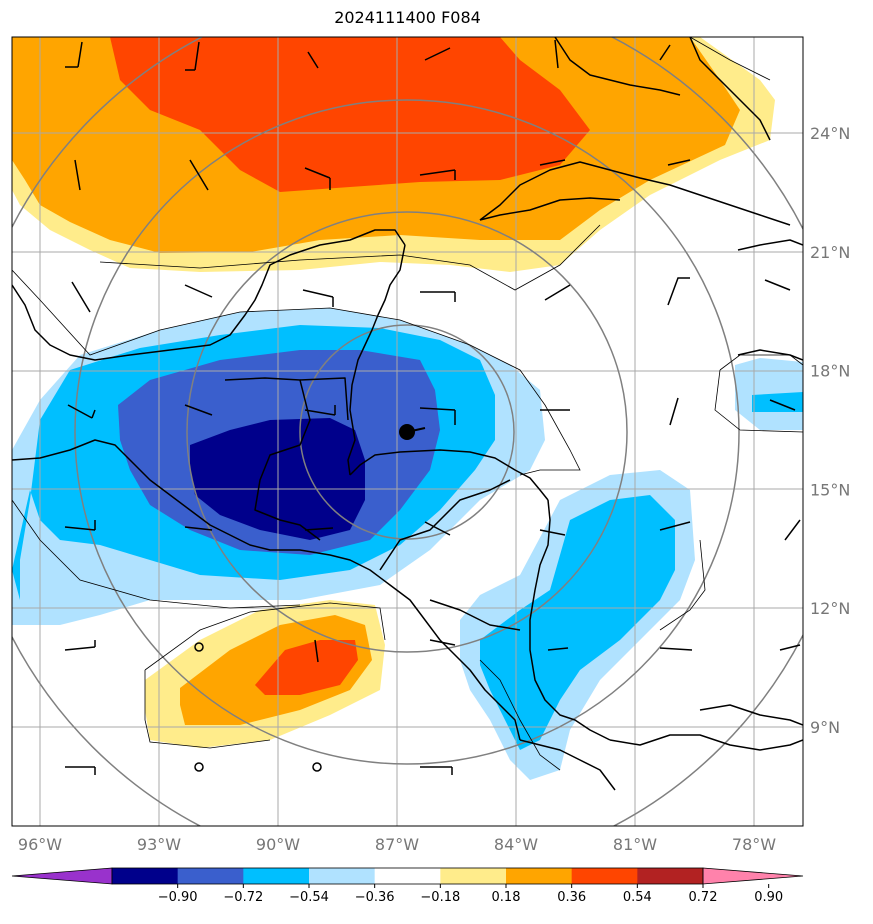 Image resolution: width=873 pixels, height=924 pixels. Describe the element at coordinates (571, 897) in the screenshot. I see `colorbar-tick-label: 0.36` at that location.